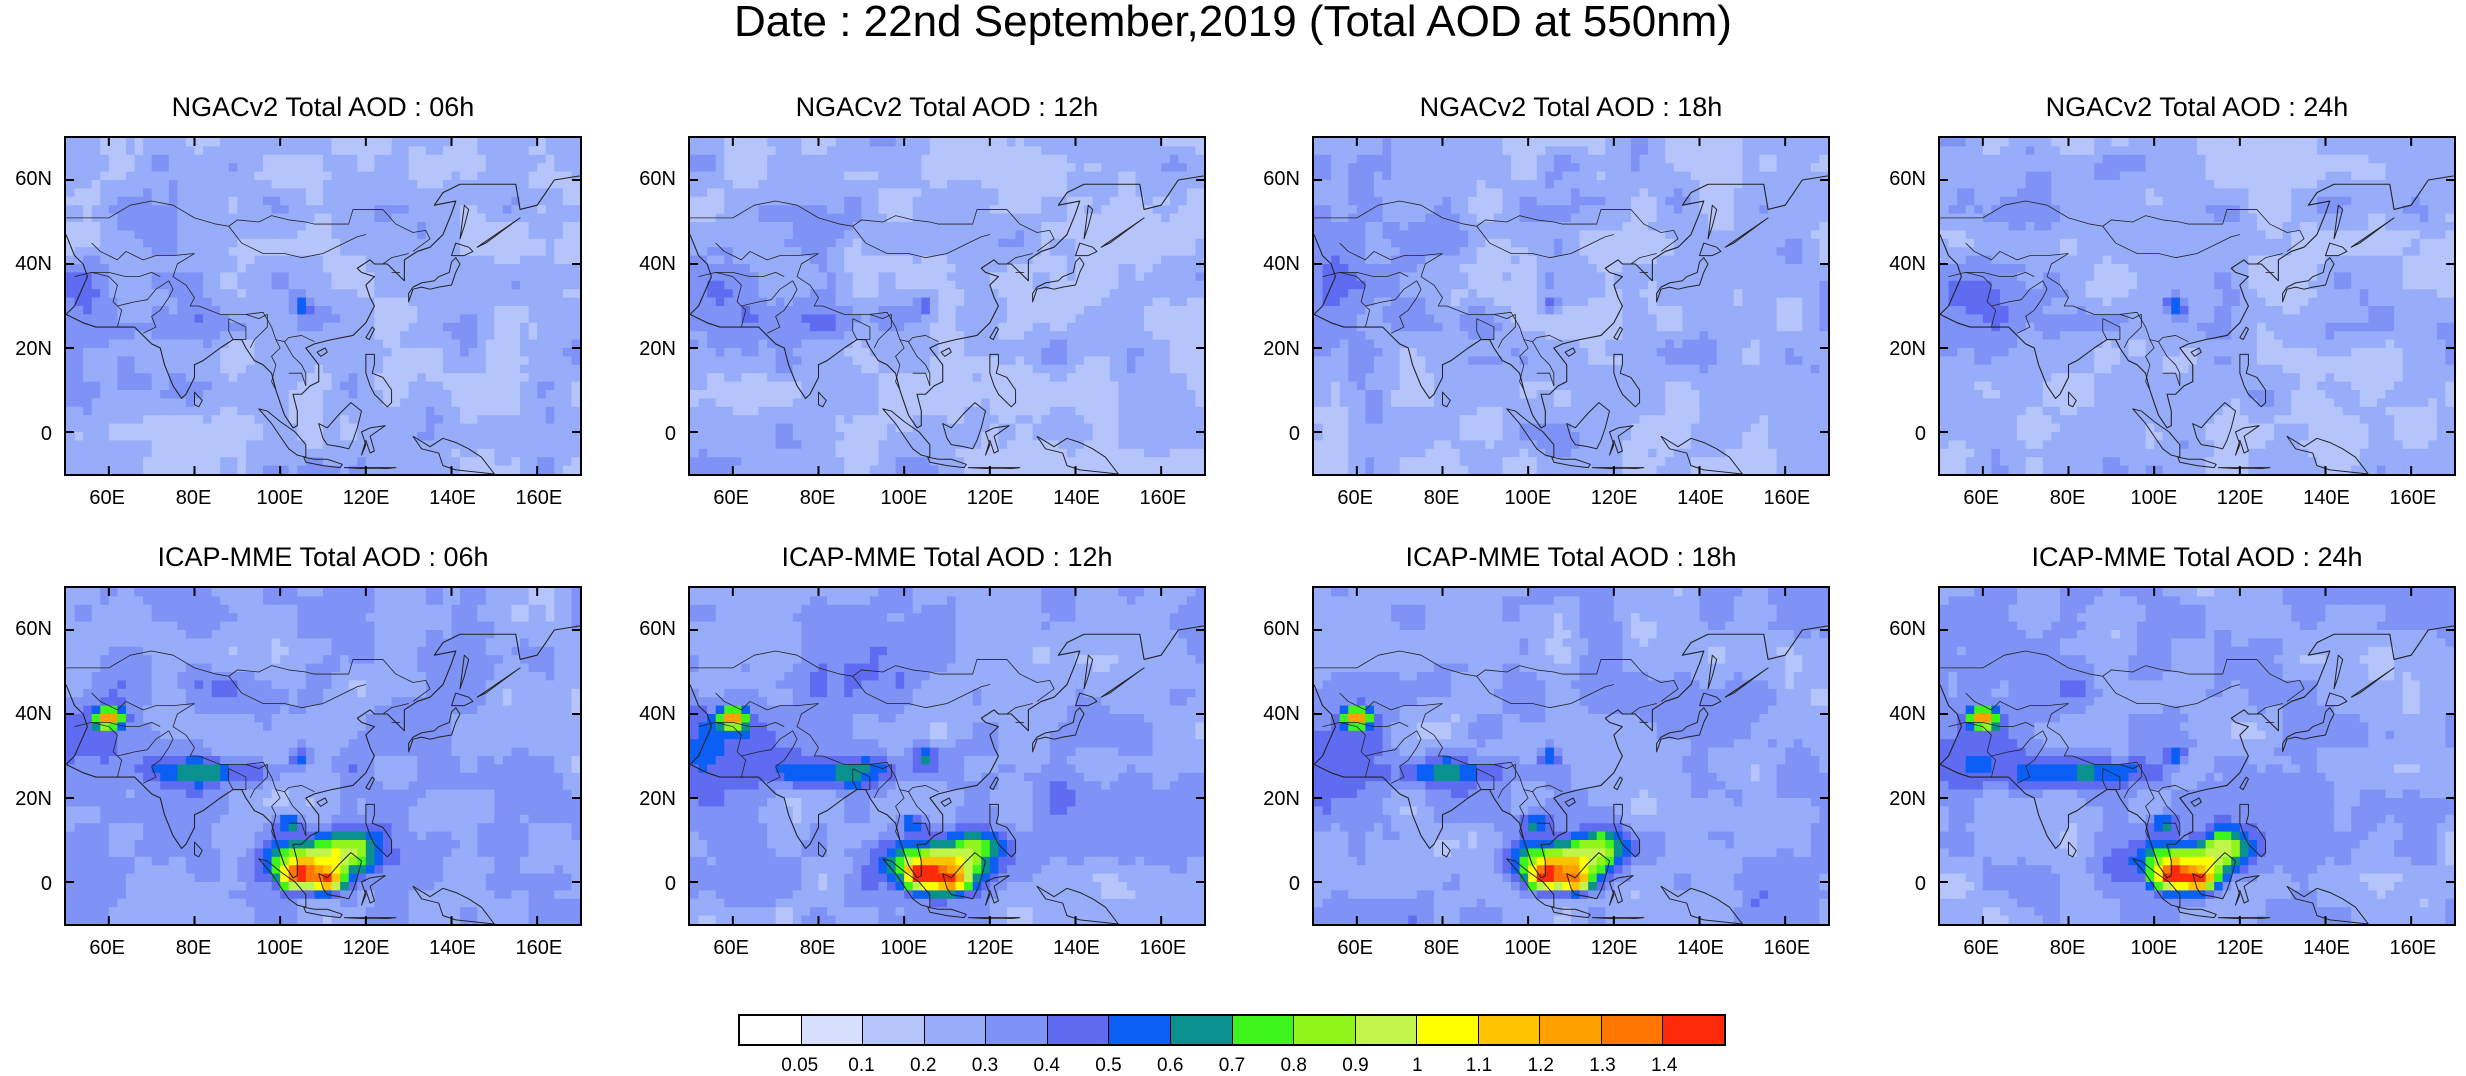  What do you see at coordinates (985, 1065) in the screenshot?
I see `colorbar-tick-label: 0.3` at bounding box center [985, 1065].